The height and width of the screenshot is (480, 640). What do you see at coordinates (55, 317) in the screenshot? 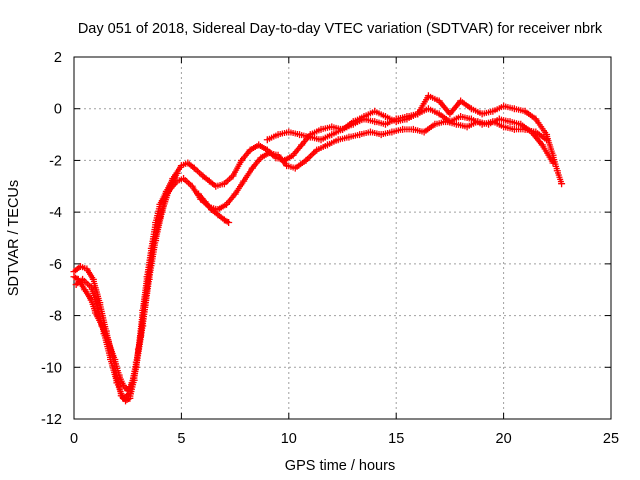
I see `y-tick-label: -8` at bounding box center [55, 317].